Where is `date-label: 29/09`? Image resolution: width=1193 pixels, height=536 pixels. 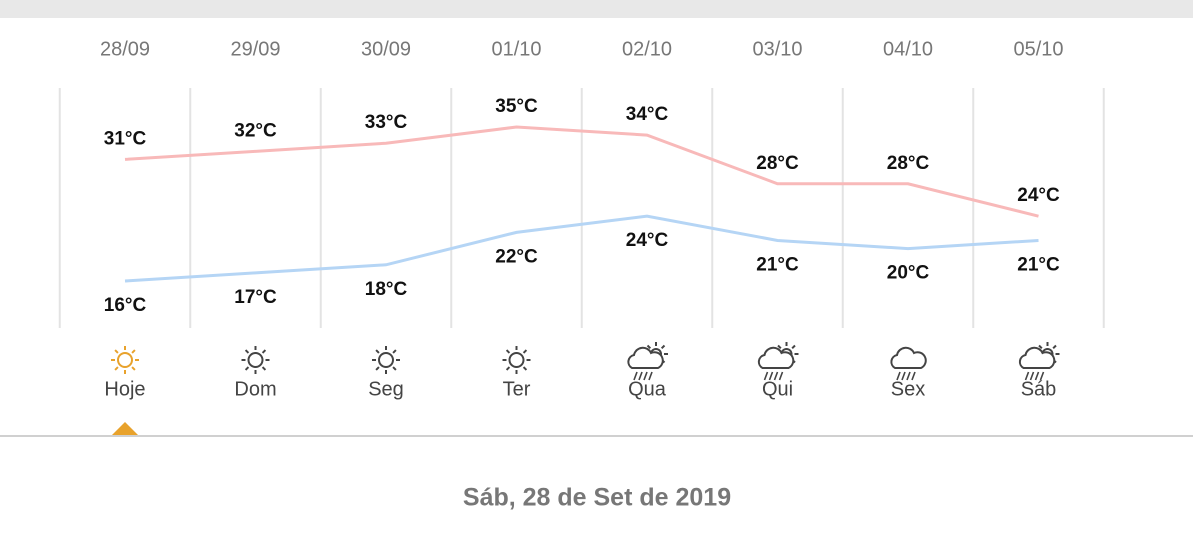
date-label: 29/09 is located at coordinates (255, 49).